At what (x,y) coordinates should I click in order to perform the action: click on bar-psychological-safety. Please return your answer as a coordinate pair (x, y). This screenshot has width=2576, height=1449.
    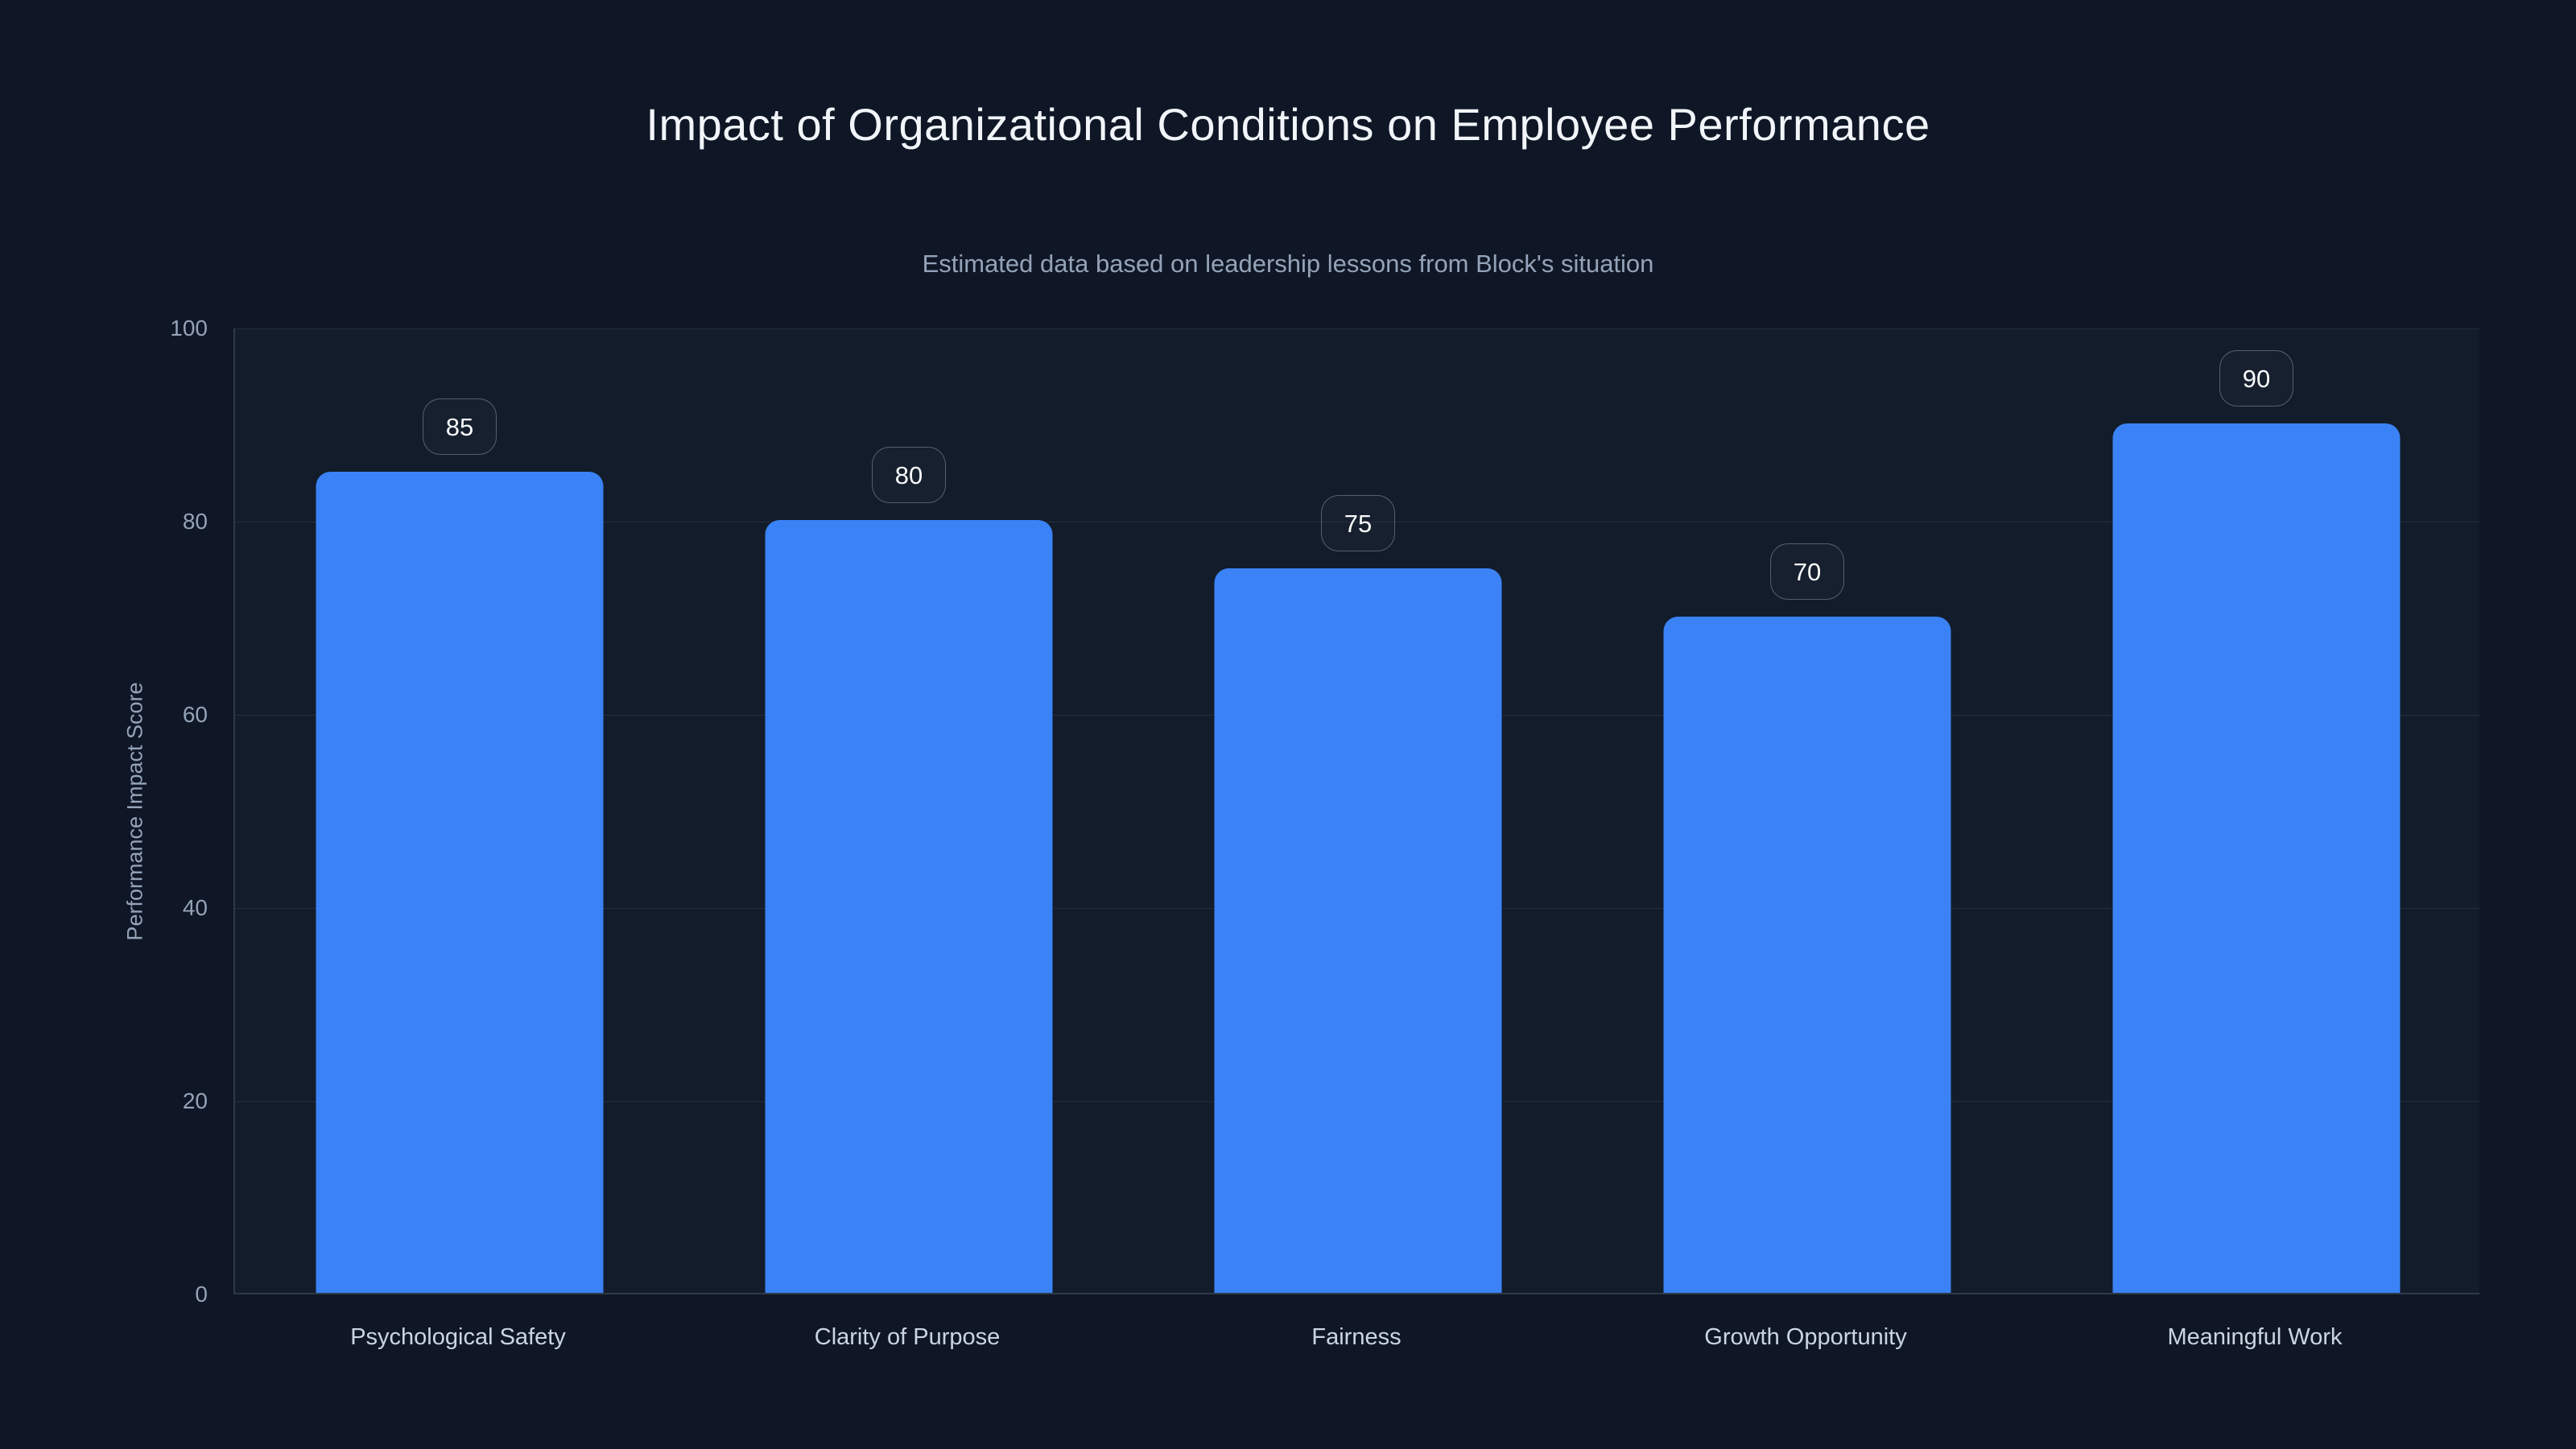
    Looking at the image, I should click on (460, 883).